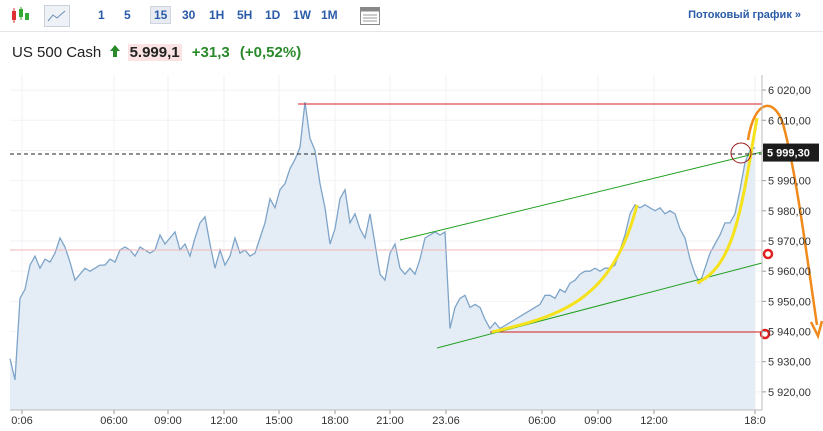  Describe the element at coordinates (329, 15) in the screenshot. I see `interval-button: 1M` at that location.